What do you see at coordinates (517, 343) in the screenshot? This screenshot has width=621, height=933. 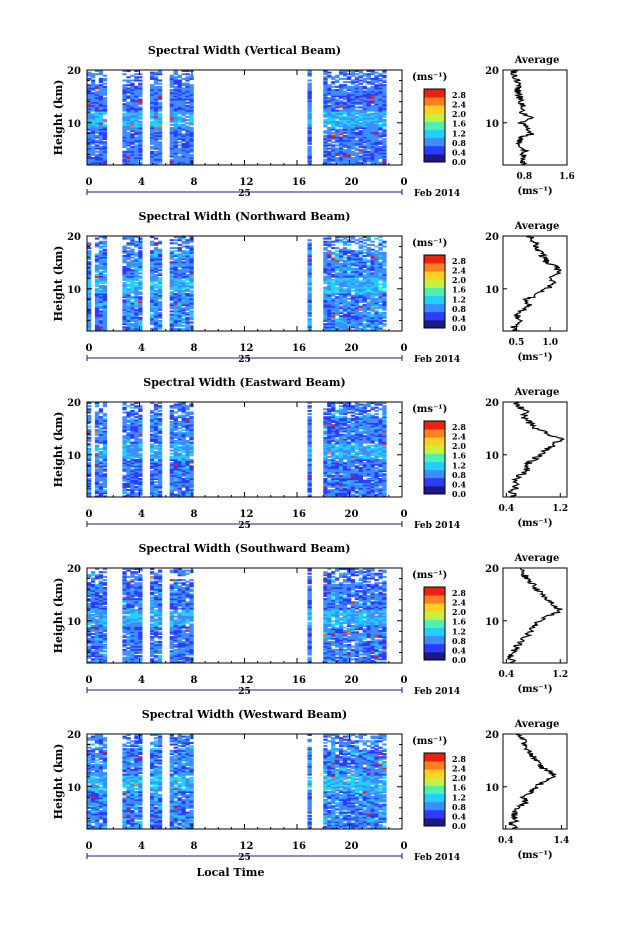 I see `avg-x-tick-label: 0.5` at bounding box center [517, 343].